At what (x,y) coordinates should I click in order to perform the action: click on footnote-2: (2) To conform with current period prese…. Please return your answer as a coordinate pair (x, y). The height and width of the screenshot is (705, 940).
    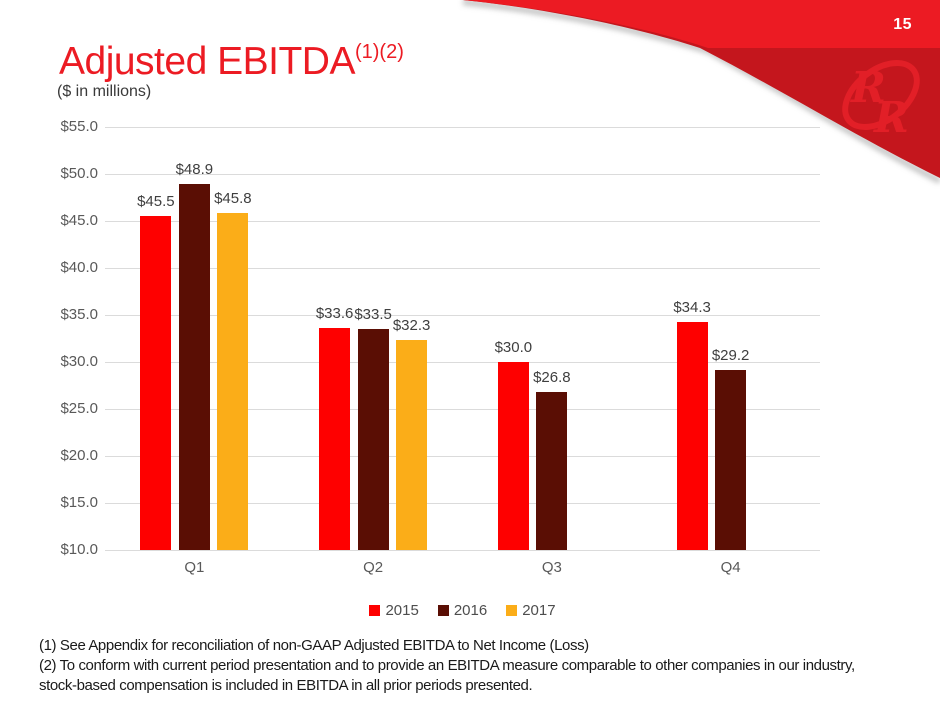
    Looking at the image, I should click on (447, 665).